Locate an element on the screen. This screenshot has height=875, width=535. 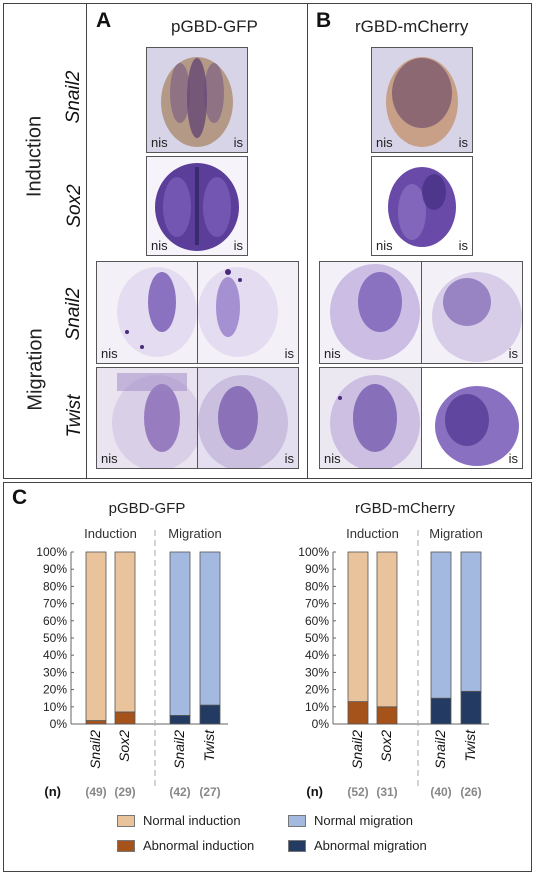
panel-letter-a: A is located at coordinates (104, 20).